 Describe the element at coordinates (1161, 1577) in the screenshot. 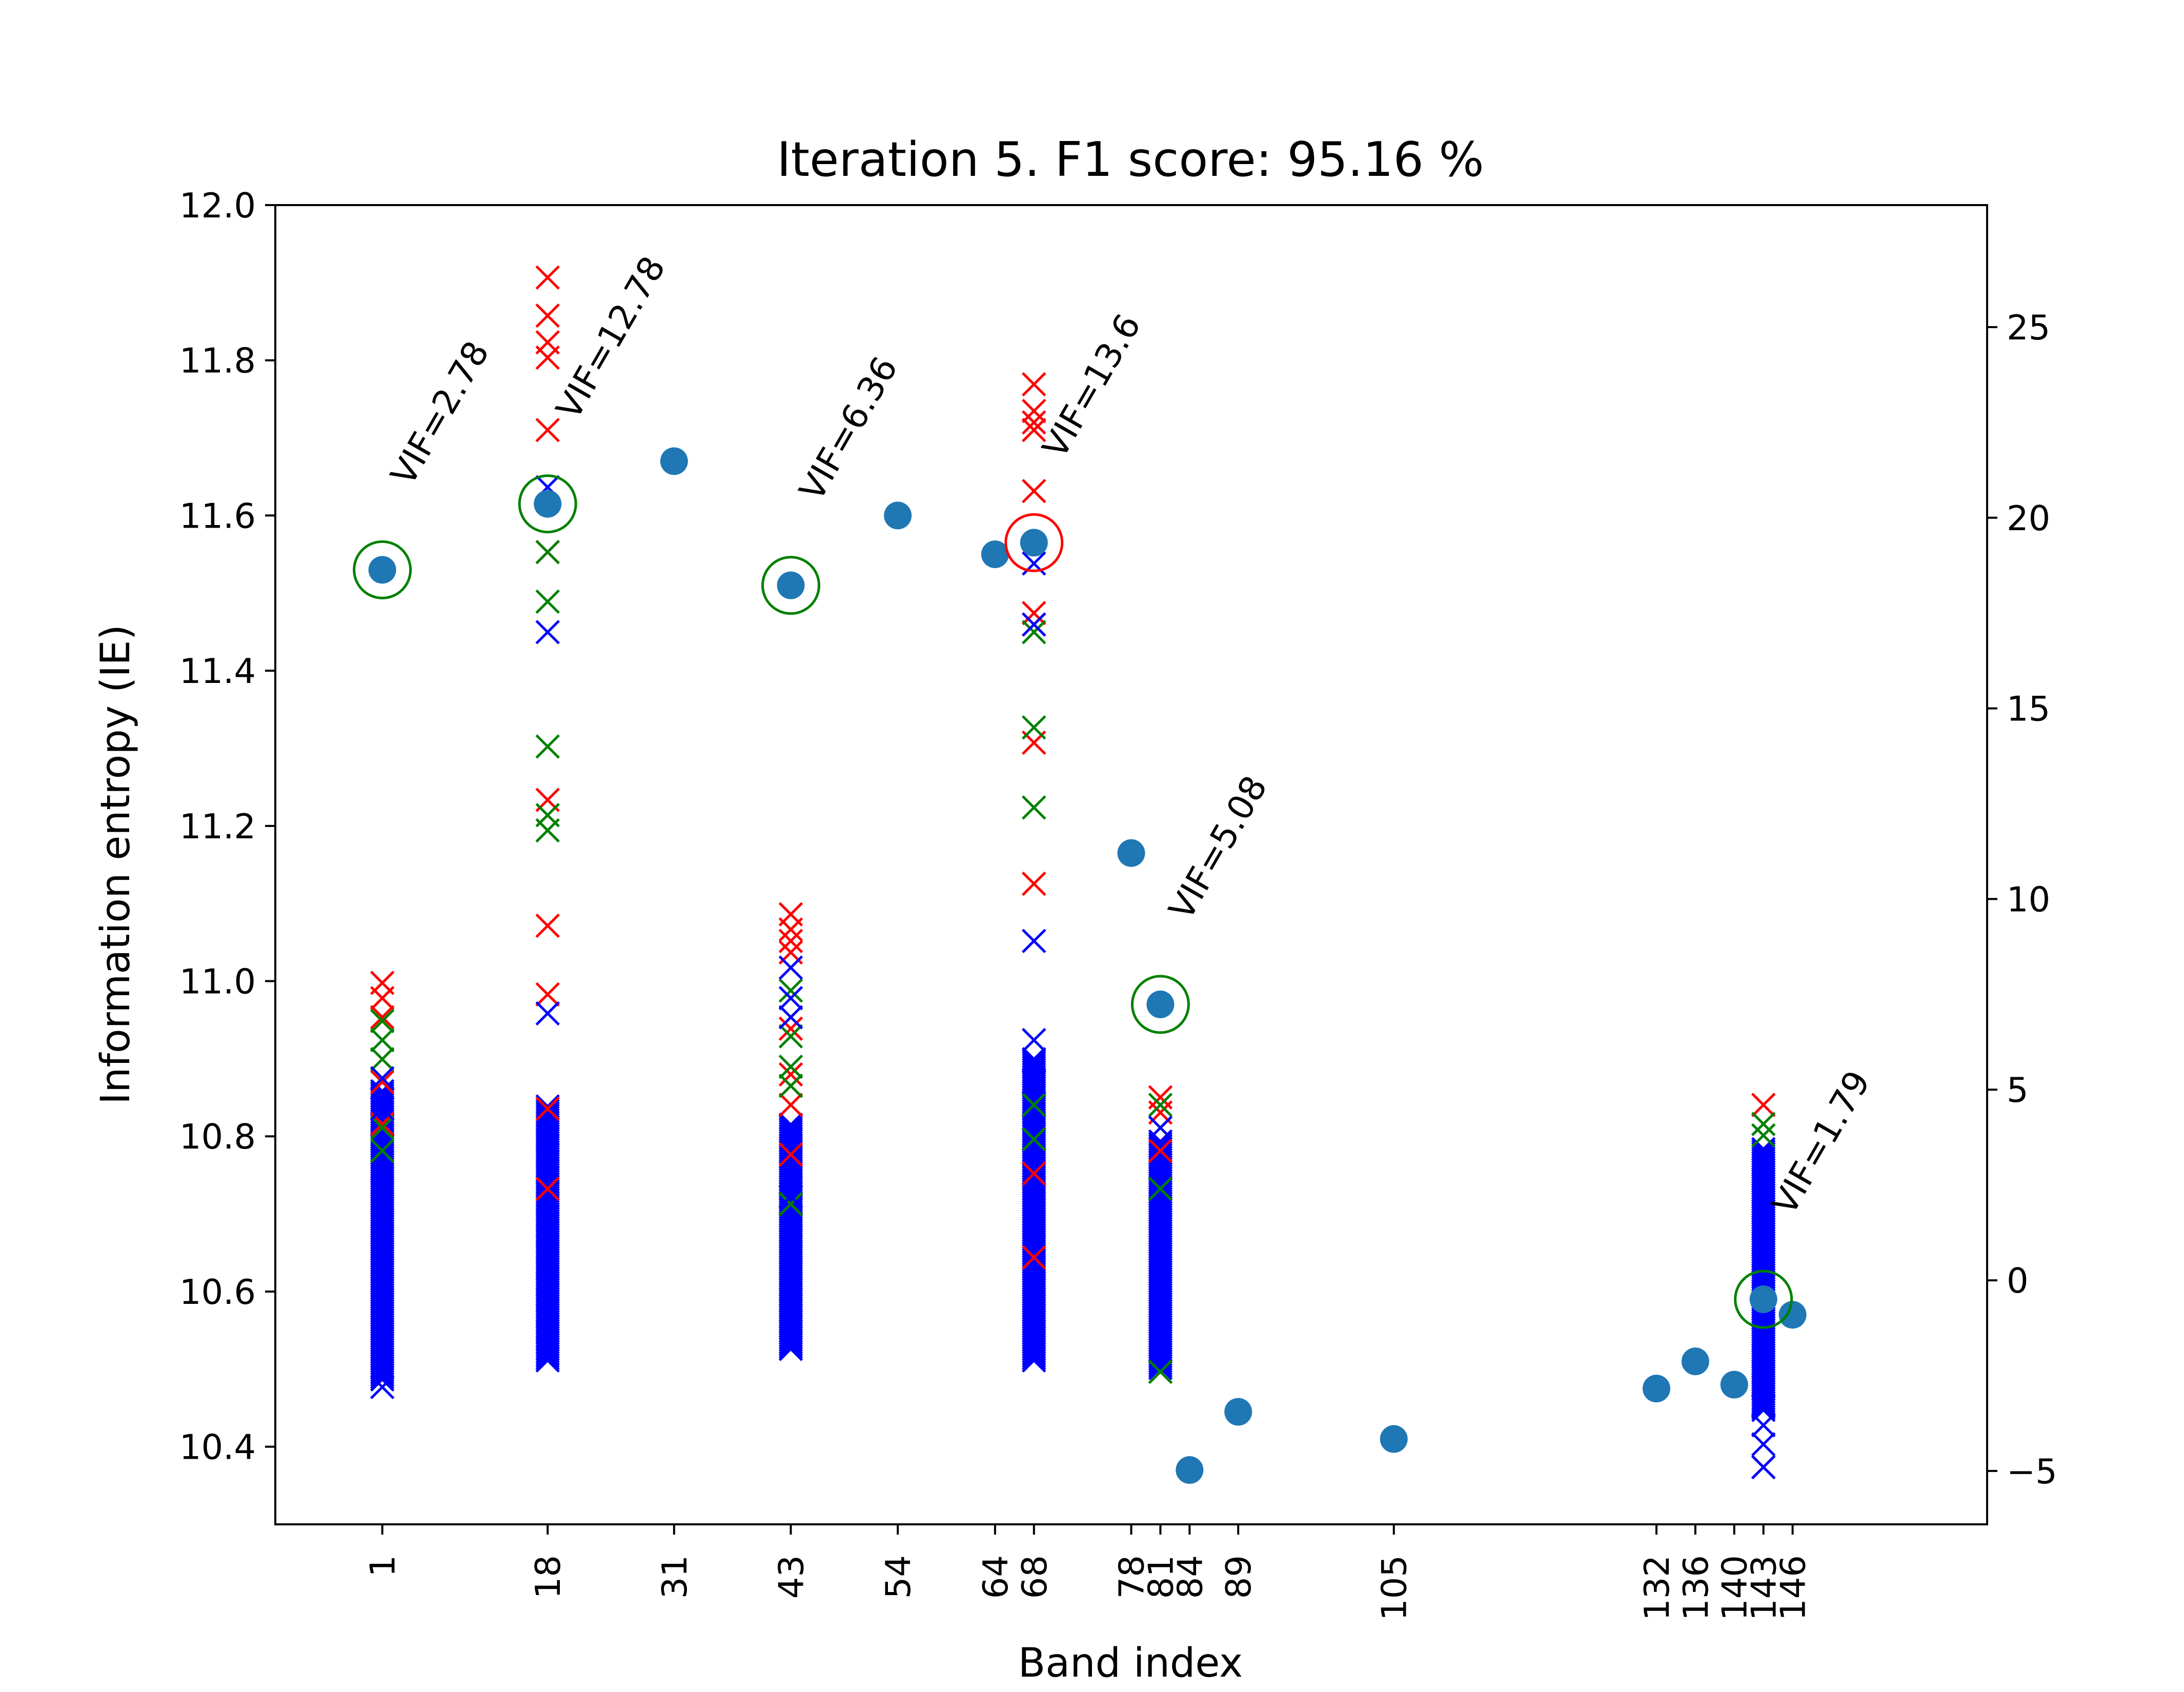

I see `x-tick-label: 81` at that location.